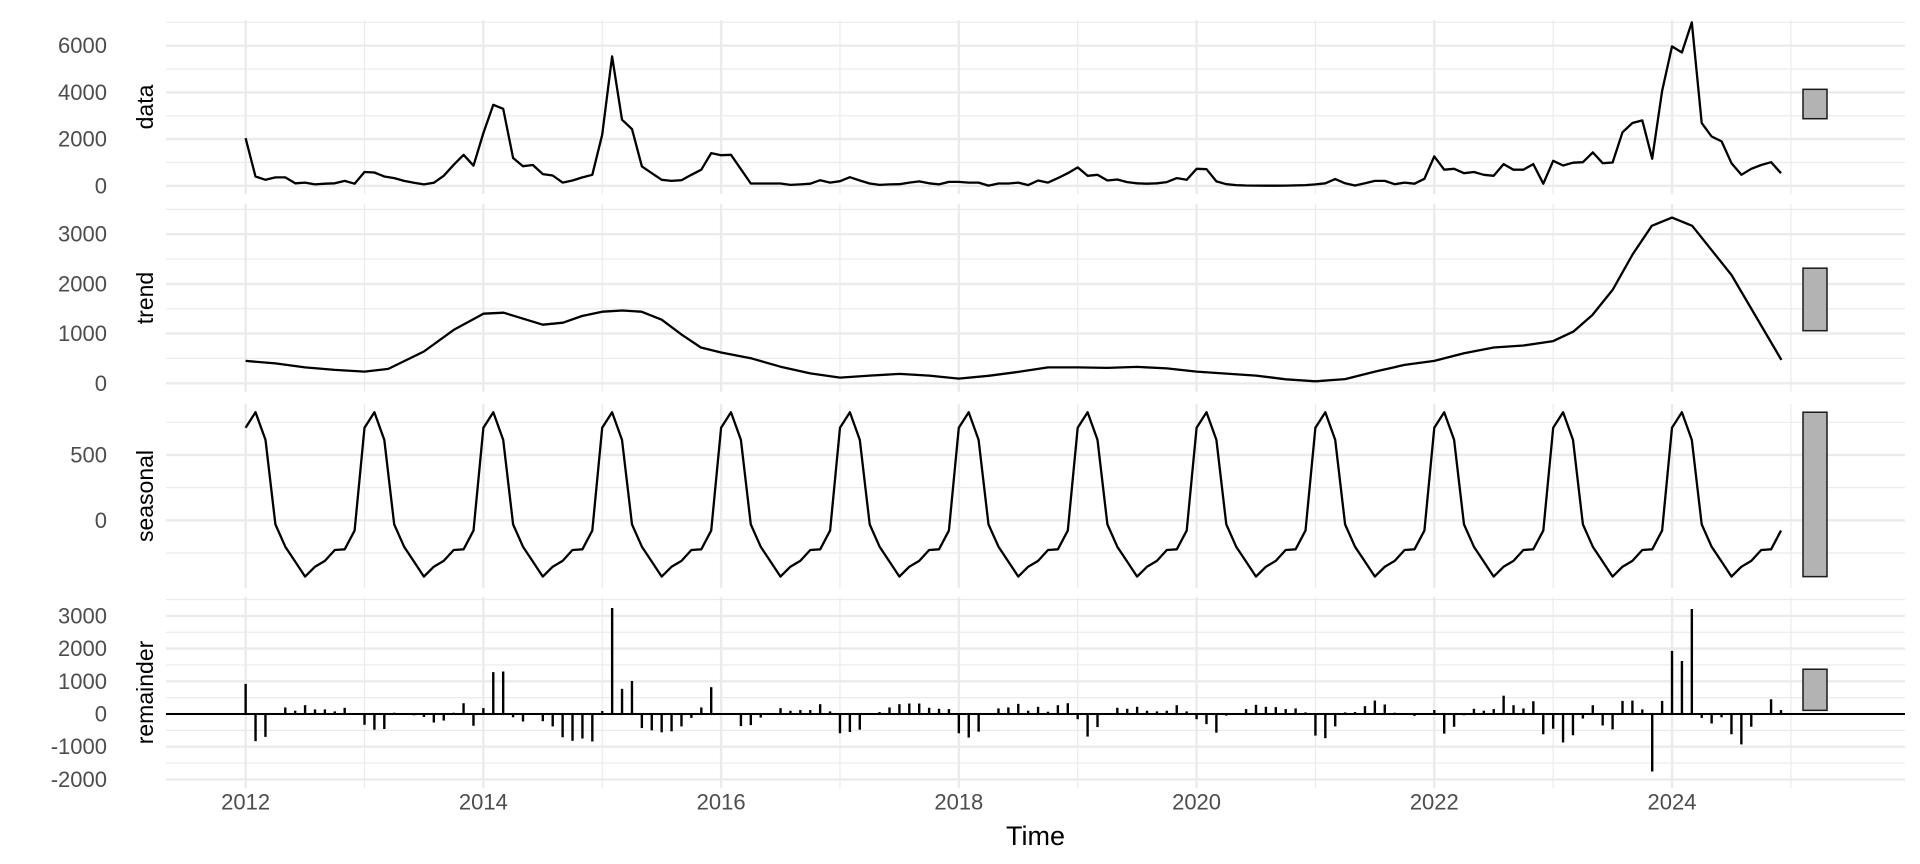 This screenshot has width=1920, height=864. I want to click on seasonal-scale-bar, so click(1815, 494).